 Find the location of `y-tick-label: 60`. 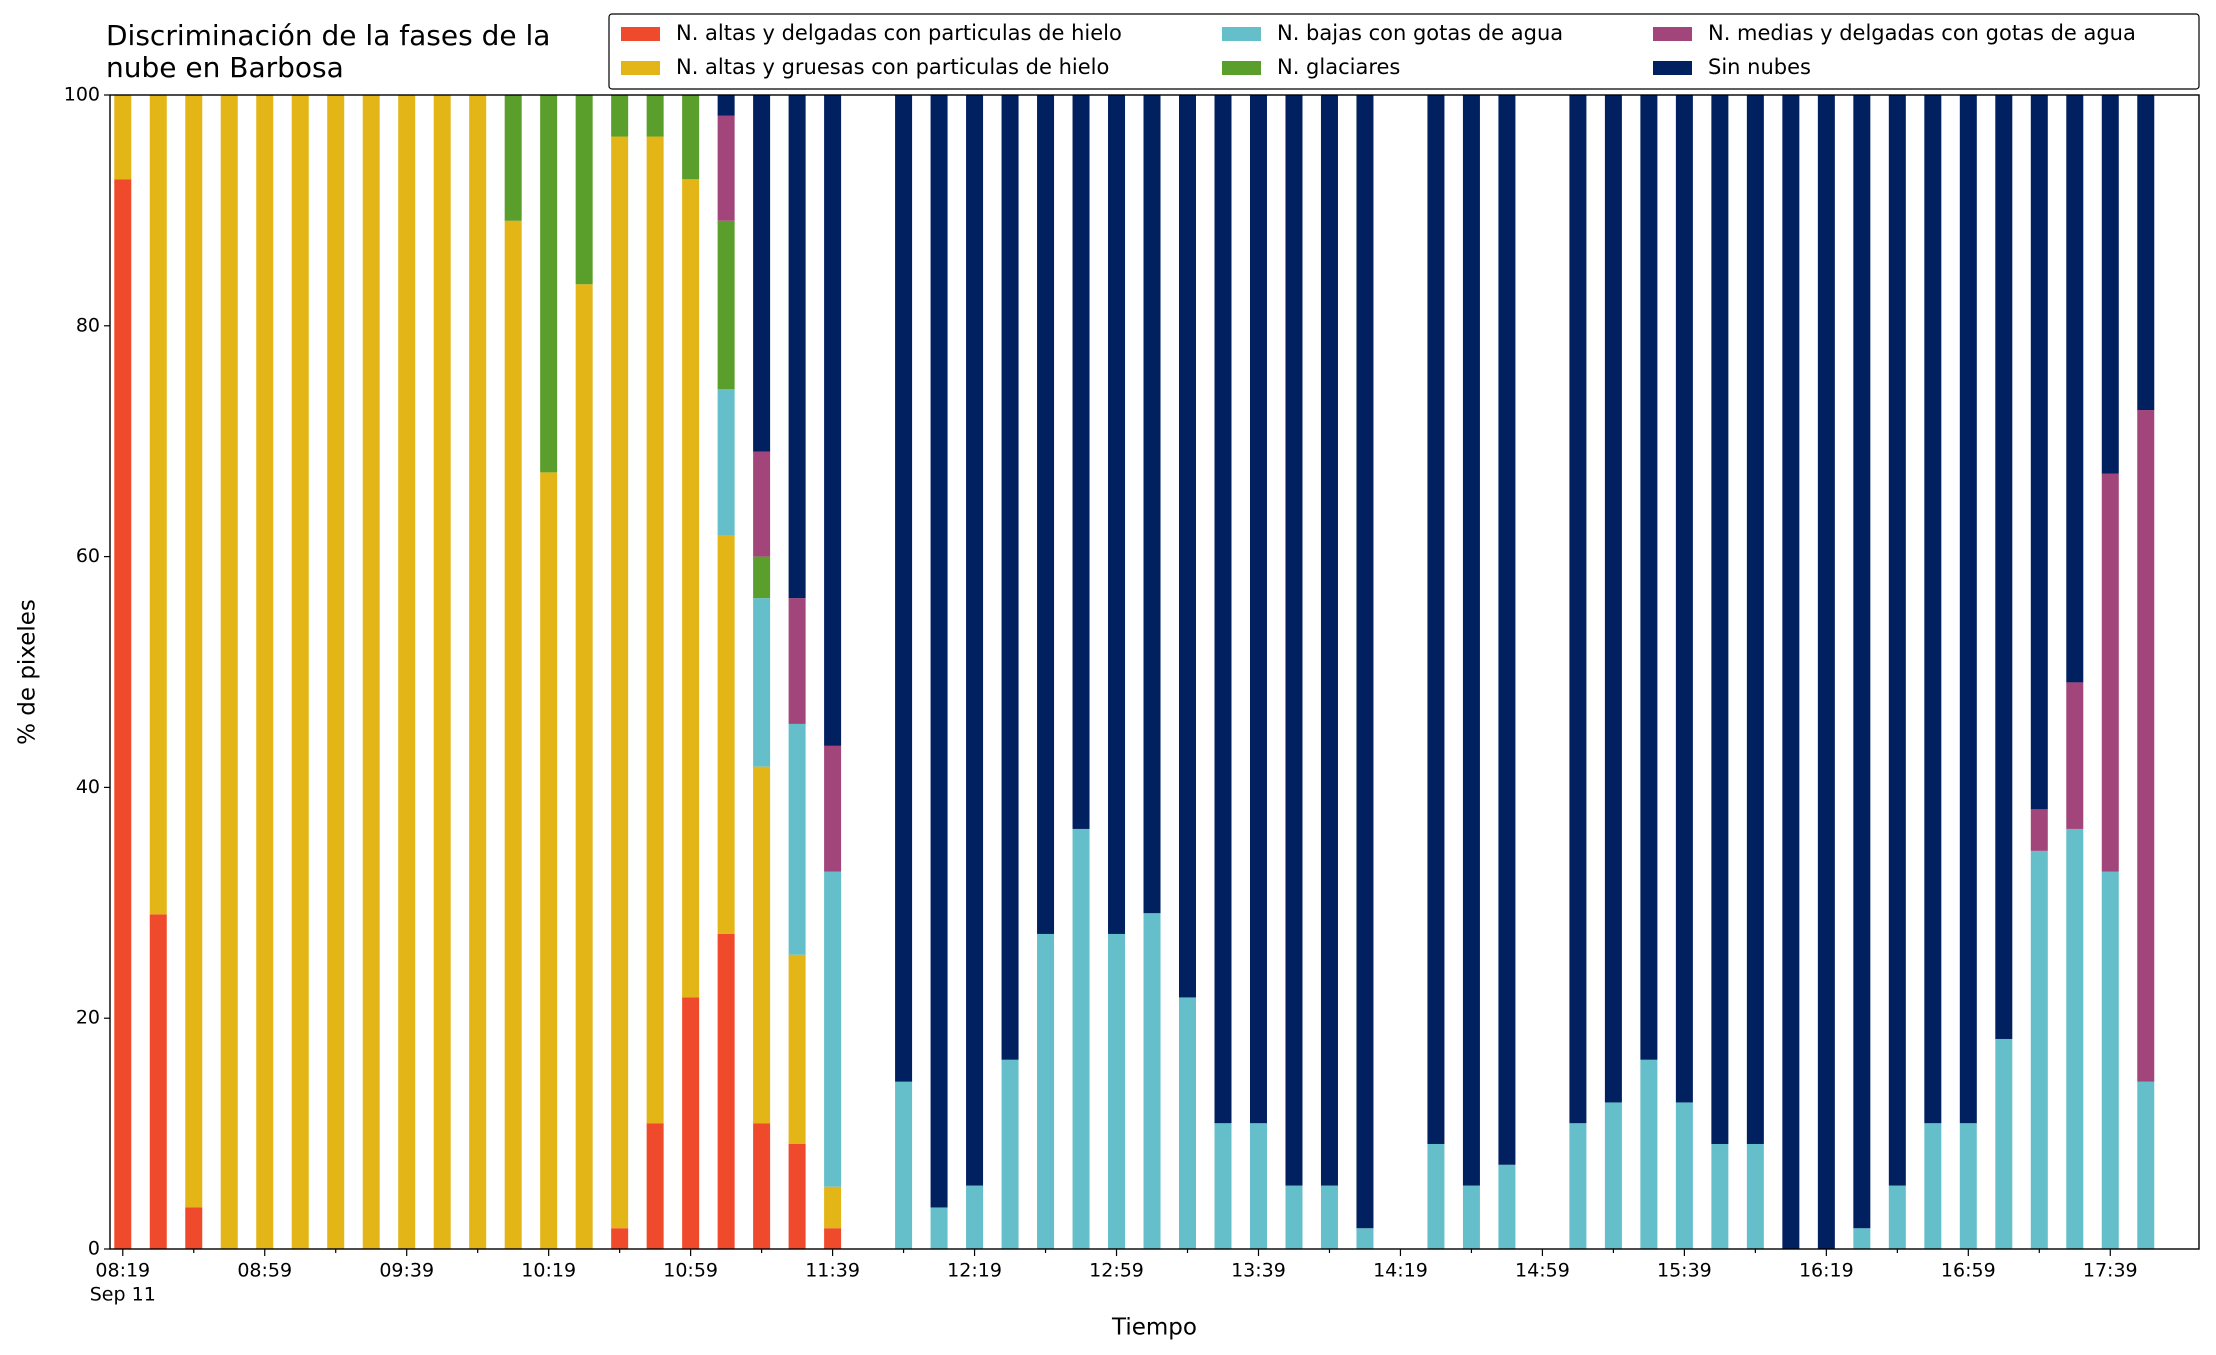

y-tick-label: 60 is located at coordinates (88, 556).